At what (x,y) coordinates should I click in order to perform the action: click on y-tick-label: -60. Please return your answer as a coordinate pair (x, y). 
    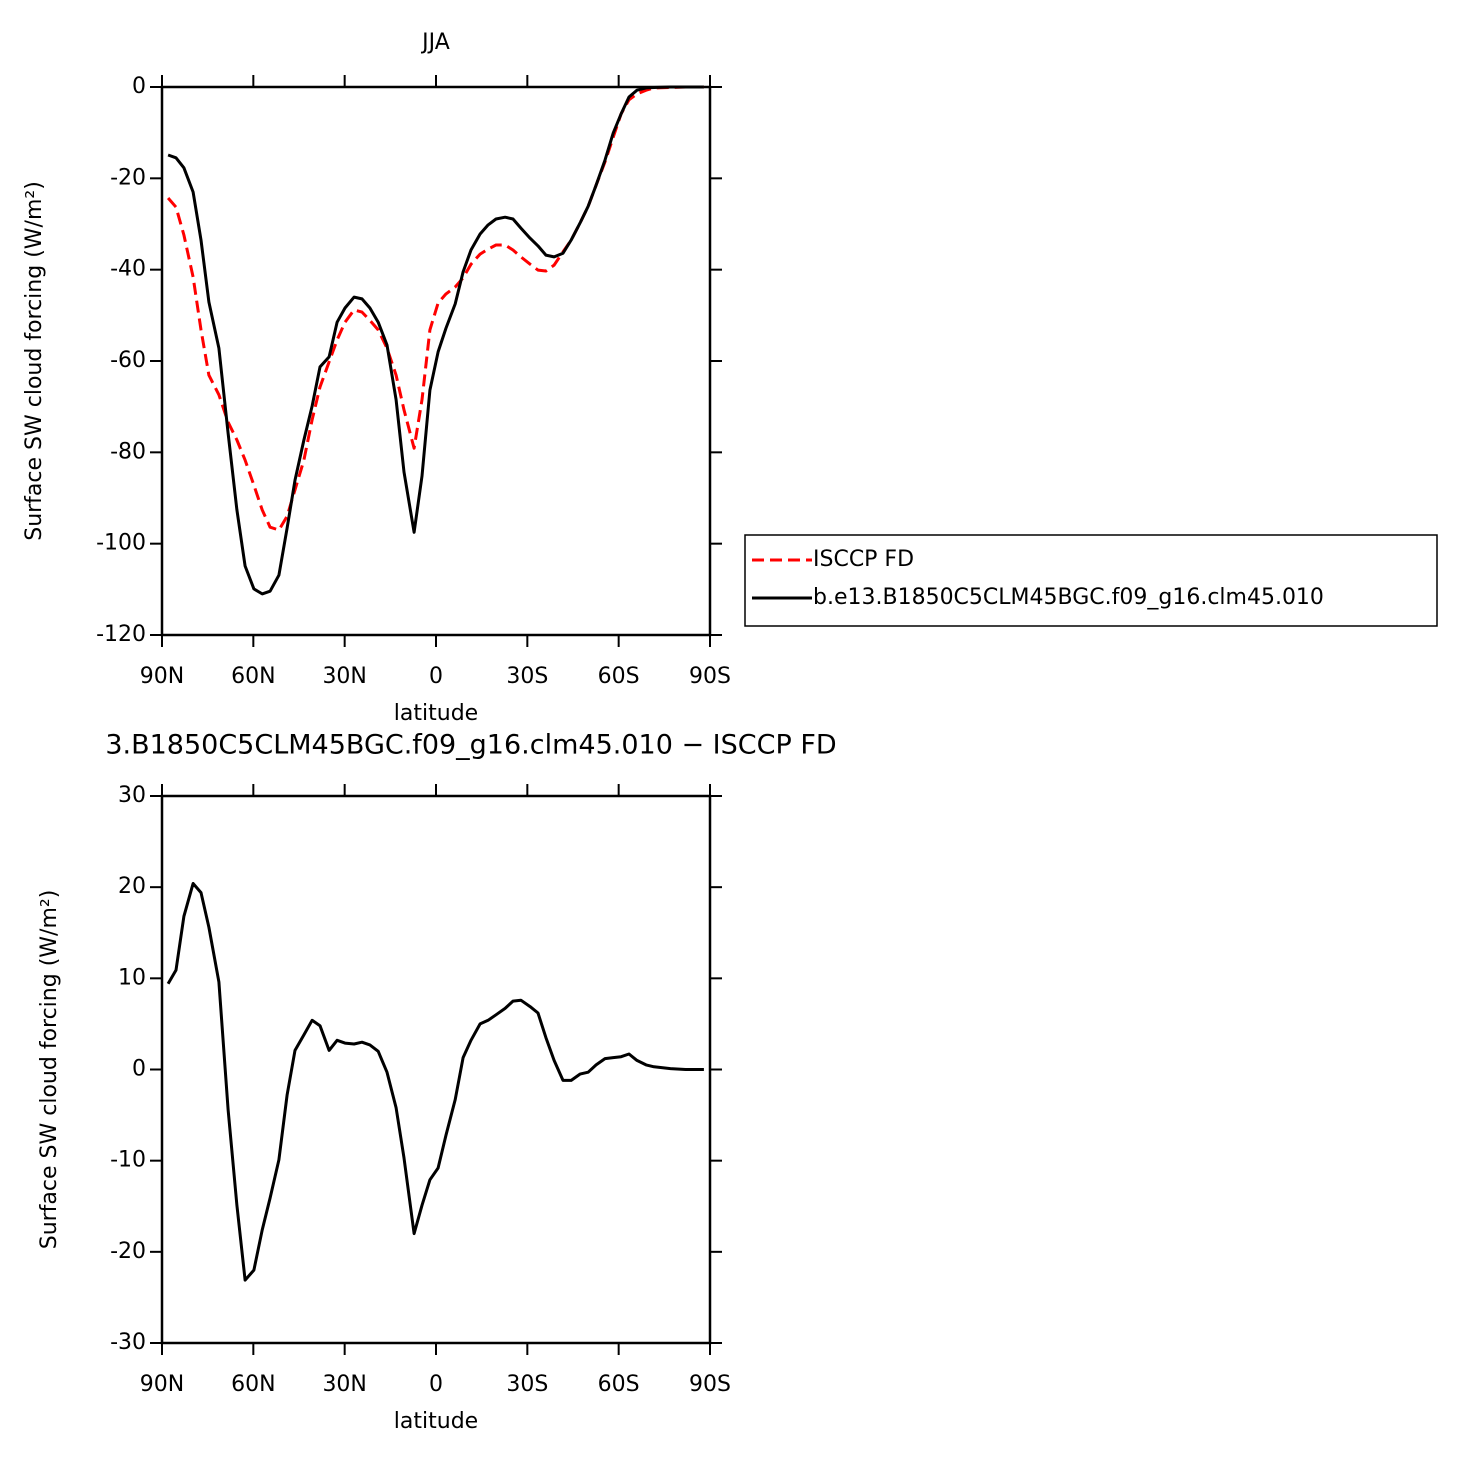
    Looking at the image, I should click on (128, 360).